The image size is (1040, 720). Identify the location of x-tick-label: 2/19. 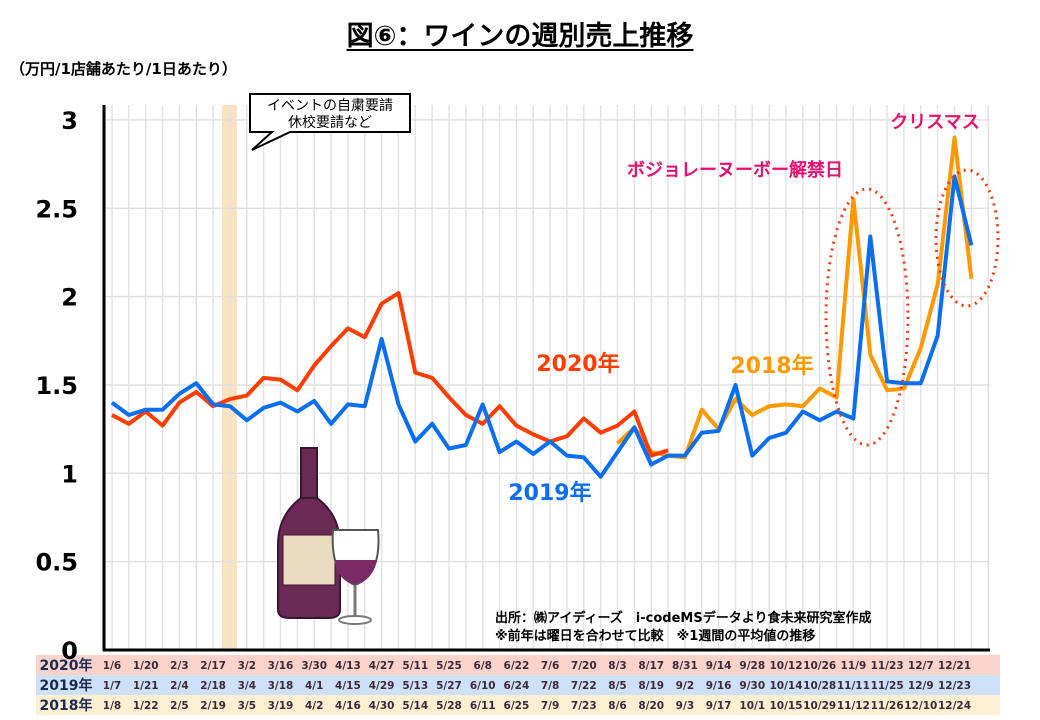
(213, 706).